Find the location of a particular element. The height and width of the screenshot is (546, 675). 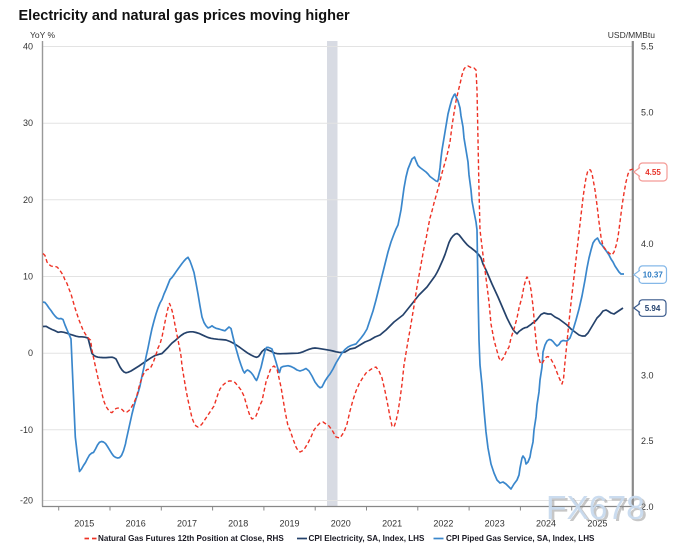

svg-text: 2025 is located at coordinates (597, 524).